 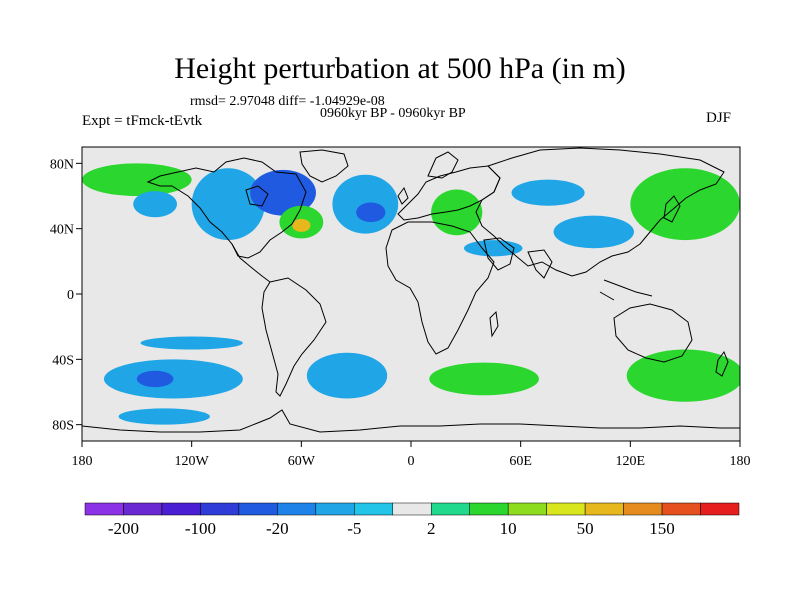 I want to click on colorbar-label-0: -200, so click(x=123, y=528).